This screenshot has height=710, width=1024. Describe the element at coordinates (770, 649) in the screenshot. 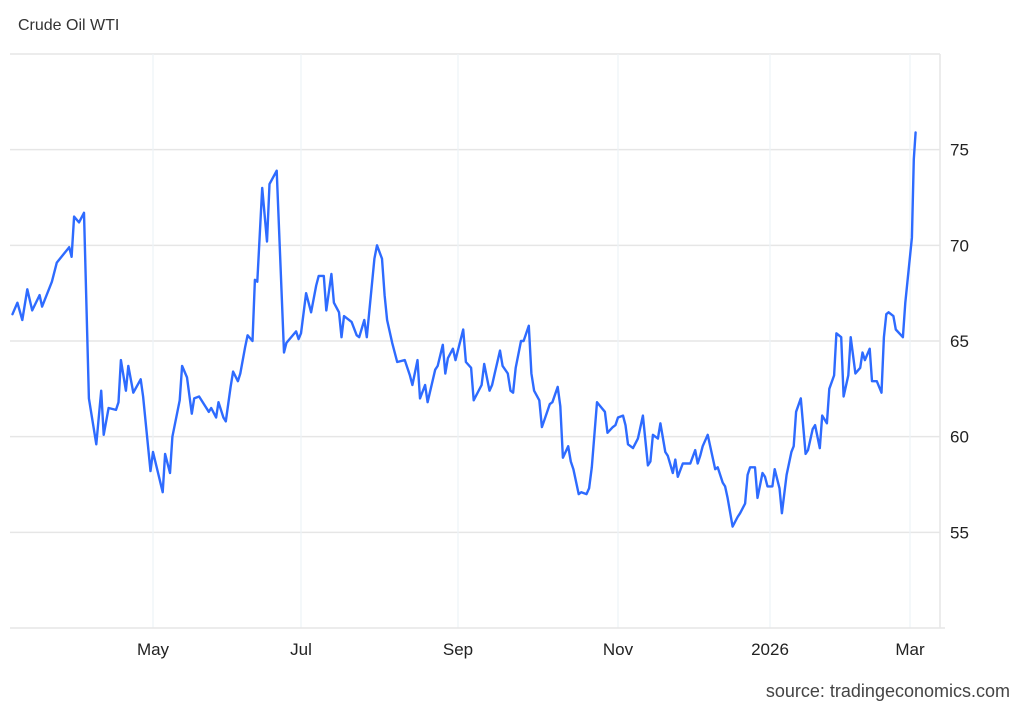

I see `x-tick-label: 2026` at that location.